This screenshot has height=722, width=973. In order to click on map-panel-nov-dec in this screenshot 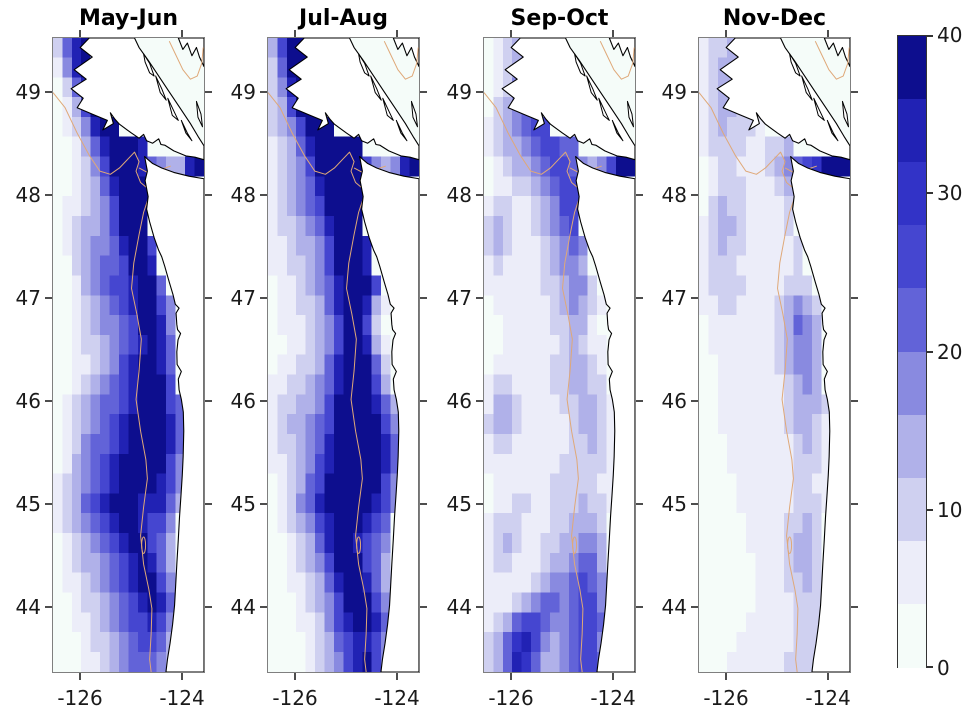, I will do `click(774, 355)`.